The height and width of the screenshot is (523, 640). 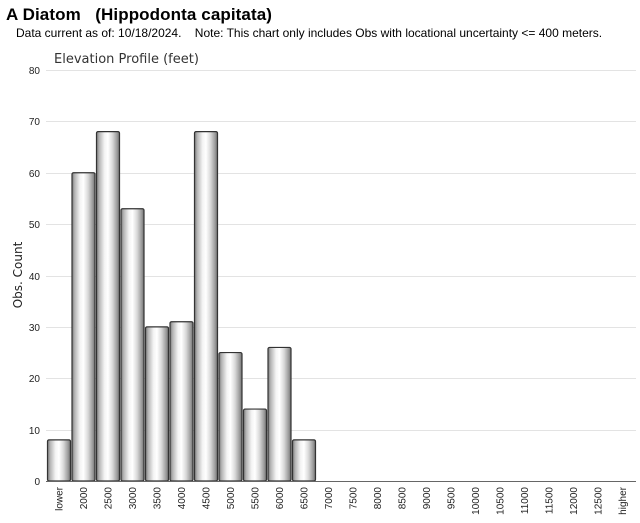 What do you see at coordinates (256, 498) in the screenshot?
I see `x-tick-label: 5500` at bounding box center [256, 498].